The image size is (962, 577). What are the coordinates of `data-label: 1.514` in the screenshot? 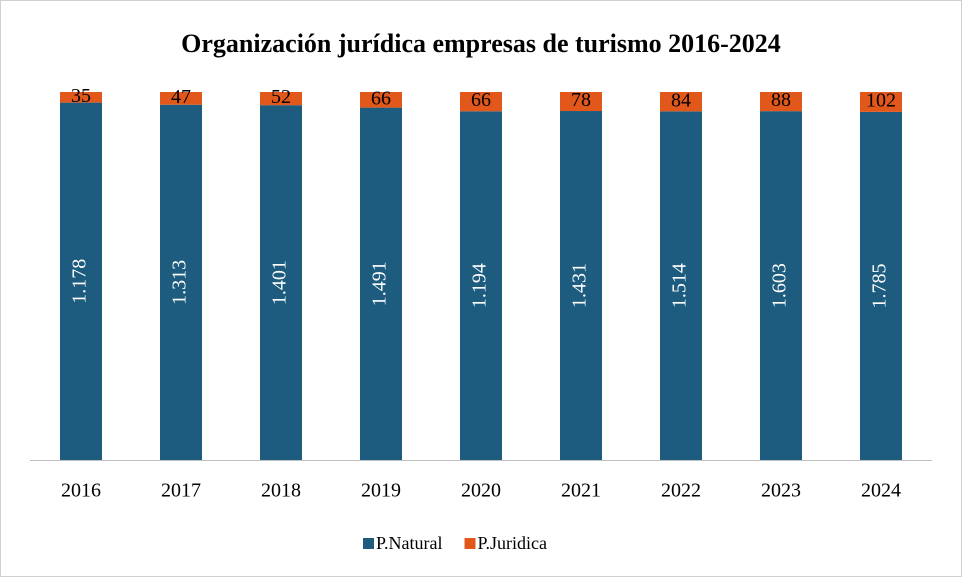 It's located at (680, 285).